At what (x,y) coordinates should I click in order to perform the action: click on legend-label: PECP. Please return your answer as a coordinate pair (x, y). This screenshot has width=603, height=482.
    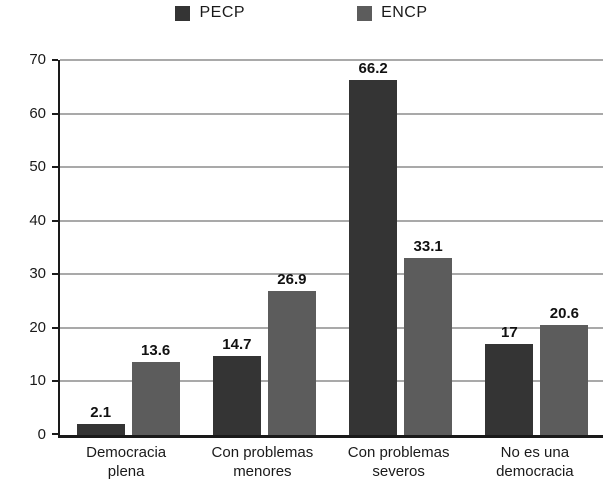
    Looking at the image, I should click on (222, 12).